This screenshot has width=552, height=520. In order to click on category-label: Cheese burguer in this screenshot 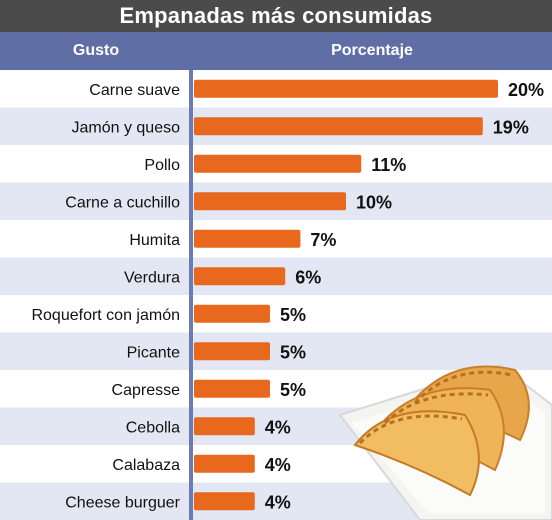, I will do `click(122, 502)`.